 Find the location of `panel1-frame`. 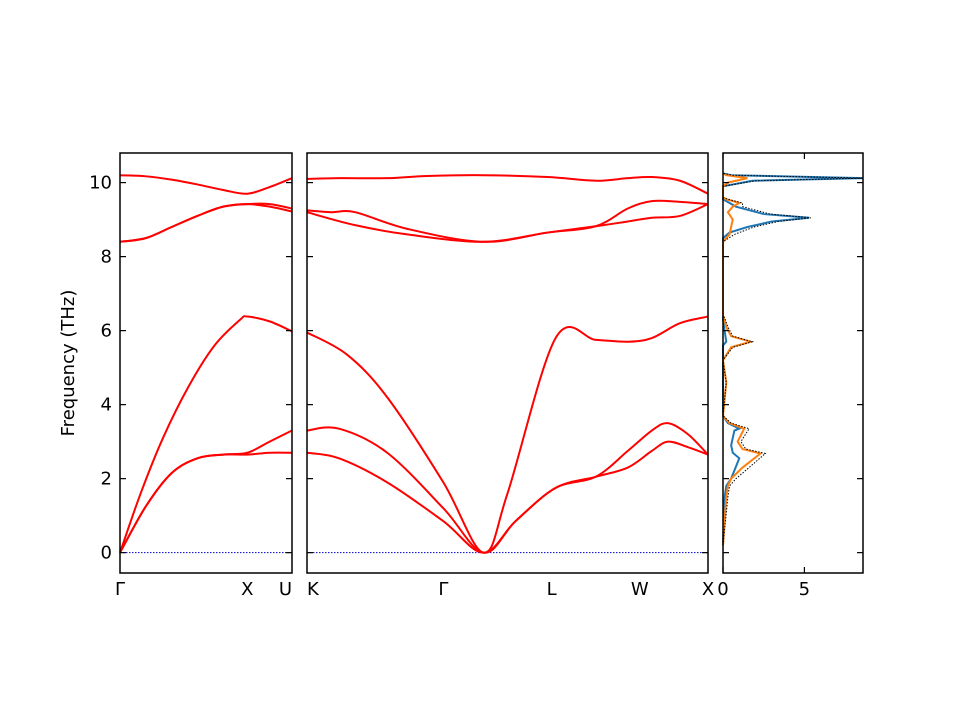

panel1-frame is located at coordinates (206, 363).